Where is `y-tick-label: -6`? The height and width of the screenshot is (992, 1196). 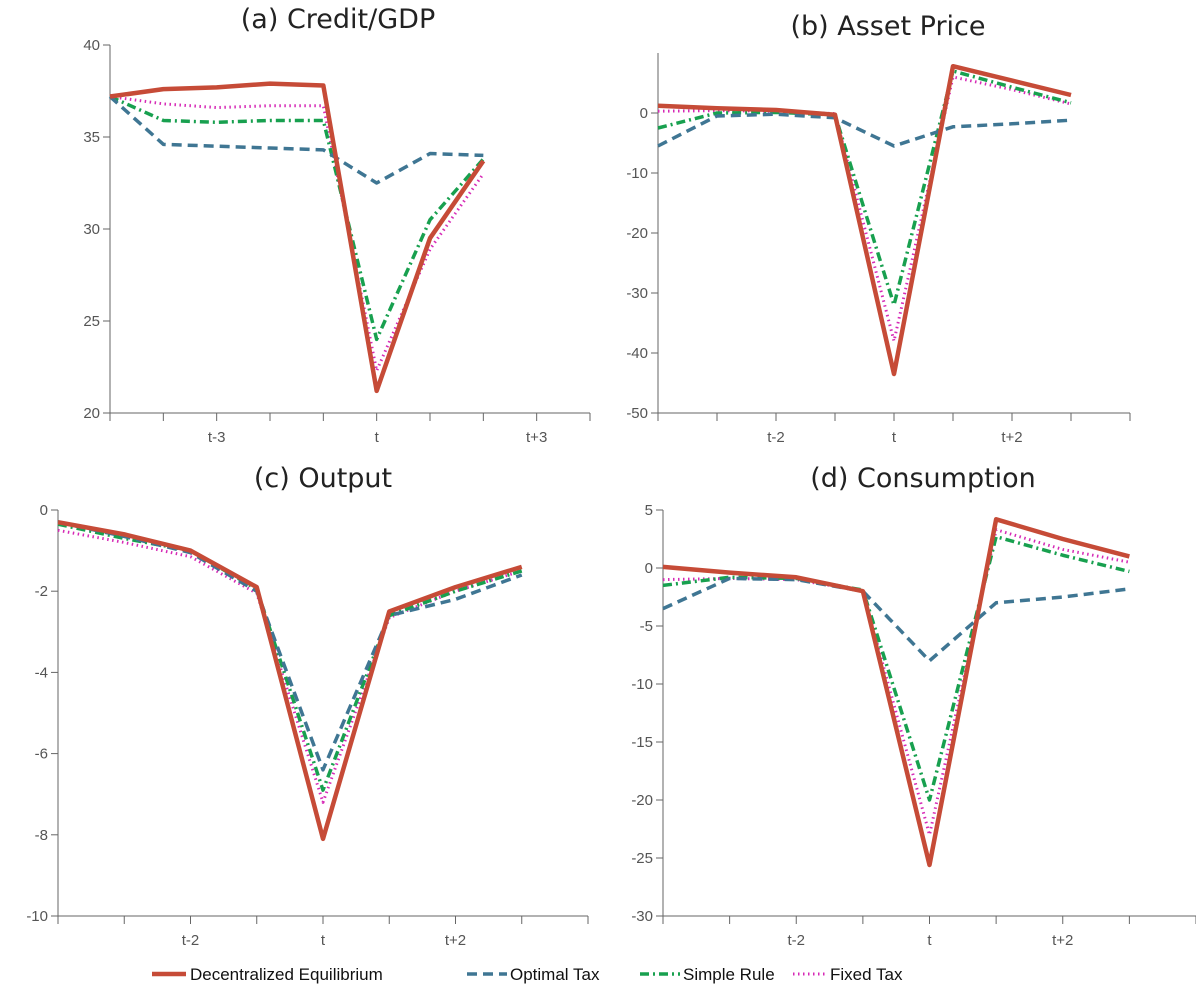 y-tick-label: -6 is located at coordinates (41, 754).